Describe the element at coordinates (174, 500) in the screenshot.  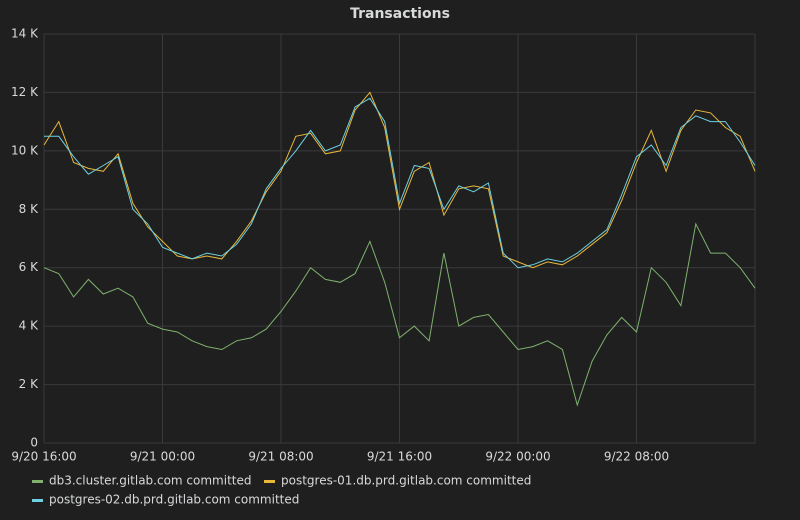
I see `legend-label: postgres-02.db.prd.gitlab.com committed` at that location.